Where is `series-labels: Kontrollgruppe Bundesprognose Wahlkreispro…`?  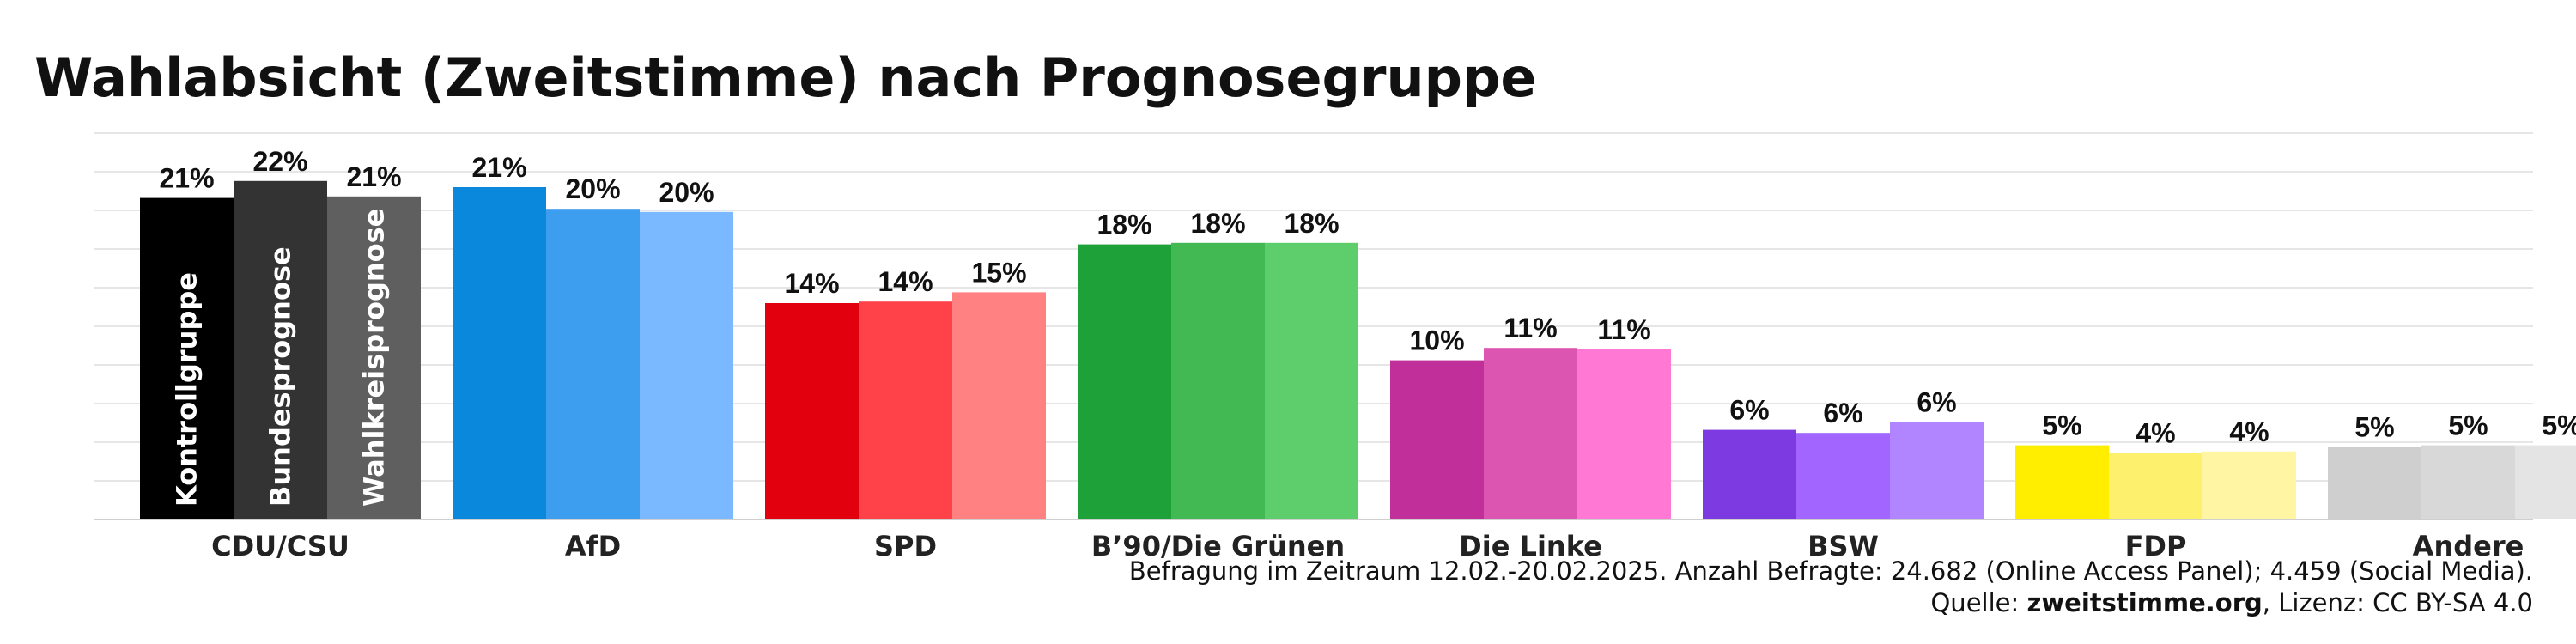 series-labels: Kontrollgruppe Bundesprognose Wahlkreispro… is located at coordinates (281, 358).